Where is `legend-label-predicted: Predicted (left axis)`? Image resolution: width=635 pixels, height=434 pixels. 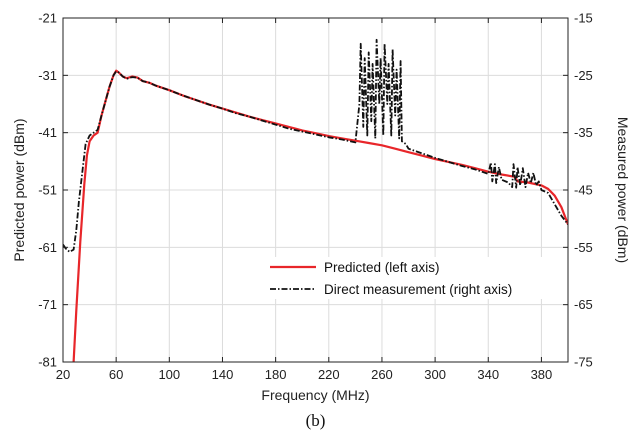
legend-label-predicted: Predicted (left axis) is located at coordinates (382, 267).